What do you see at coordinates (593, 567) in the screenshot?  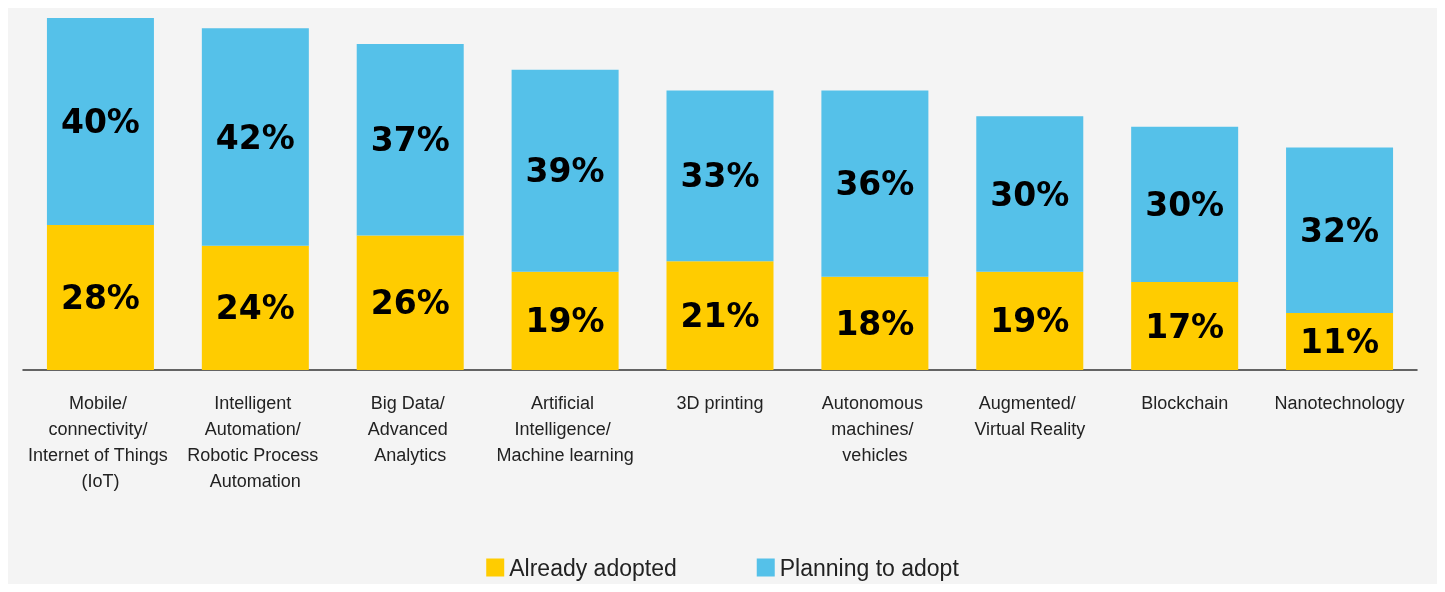 I see `legend-label: Already adopted` at bounding box center [593, 567].